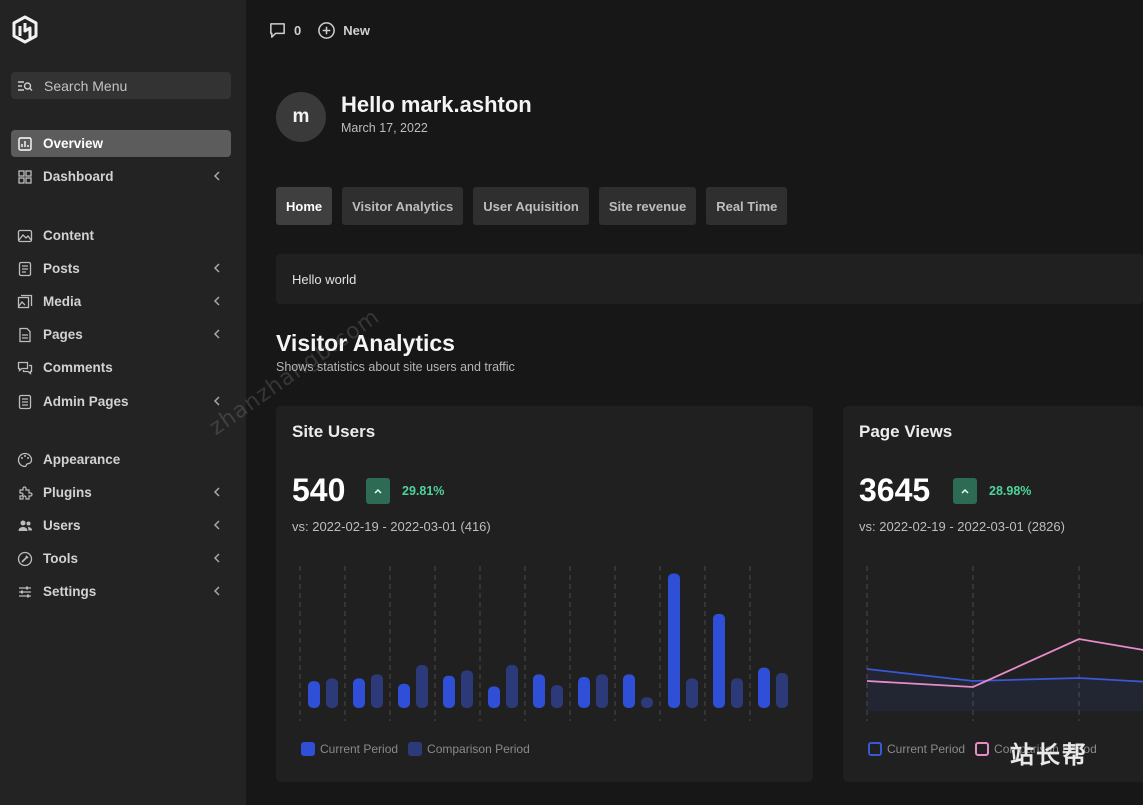 Image resolution: width=1143 pixels, height=805 pixels. I want to click on new-label: New, so click(356, 30).